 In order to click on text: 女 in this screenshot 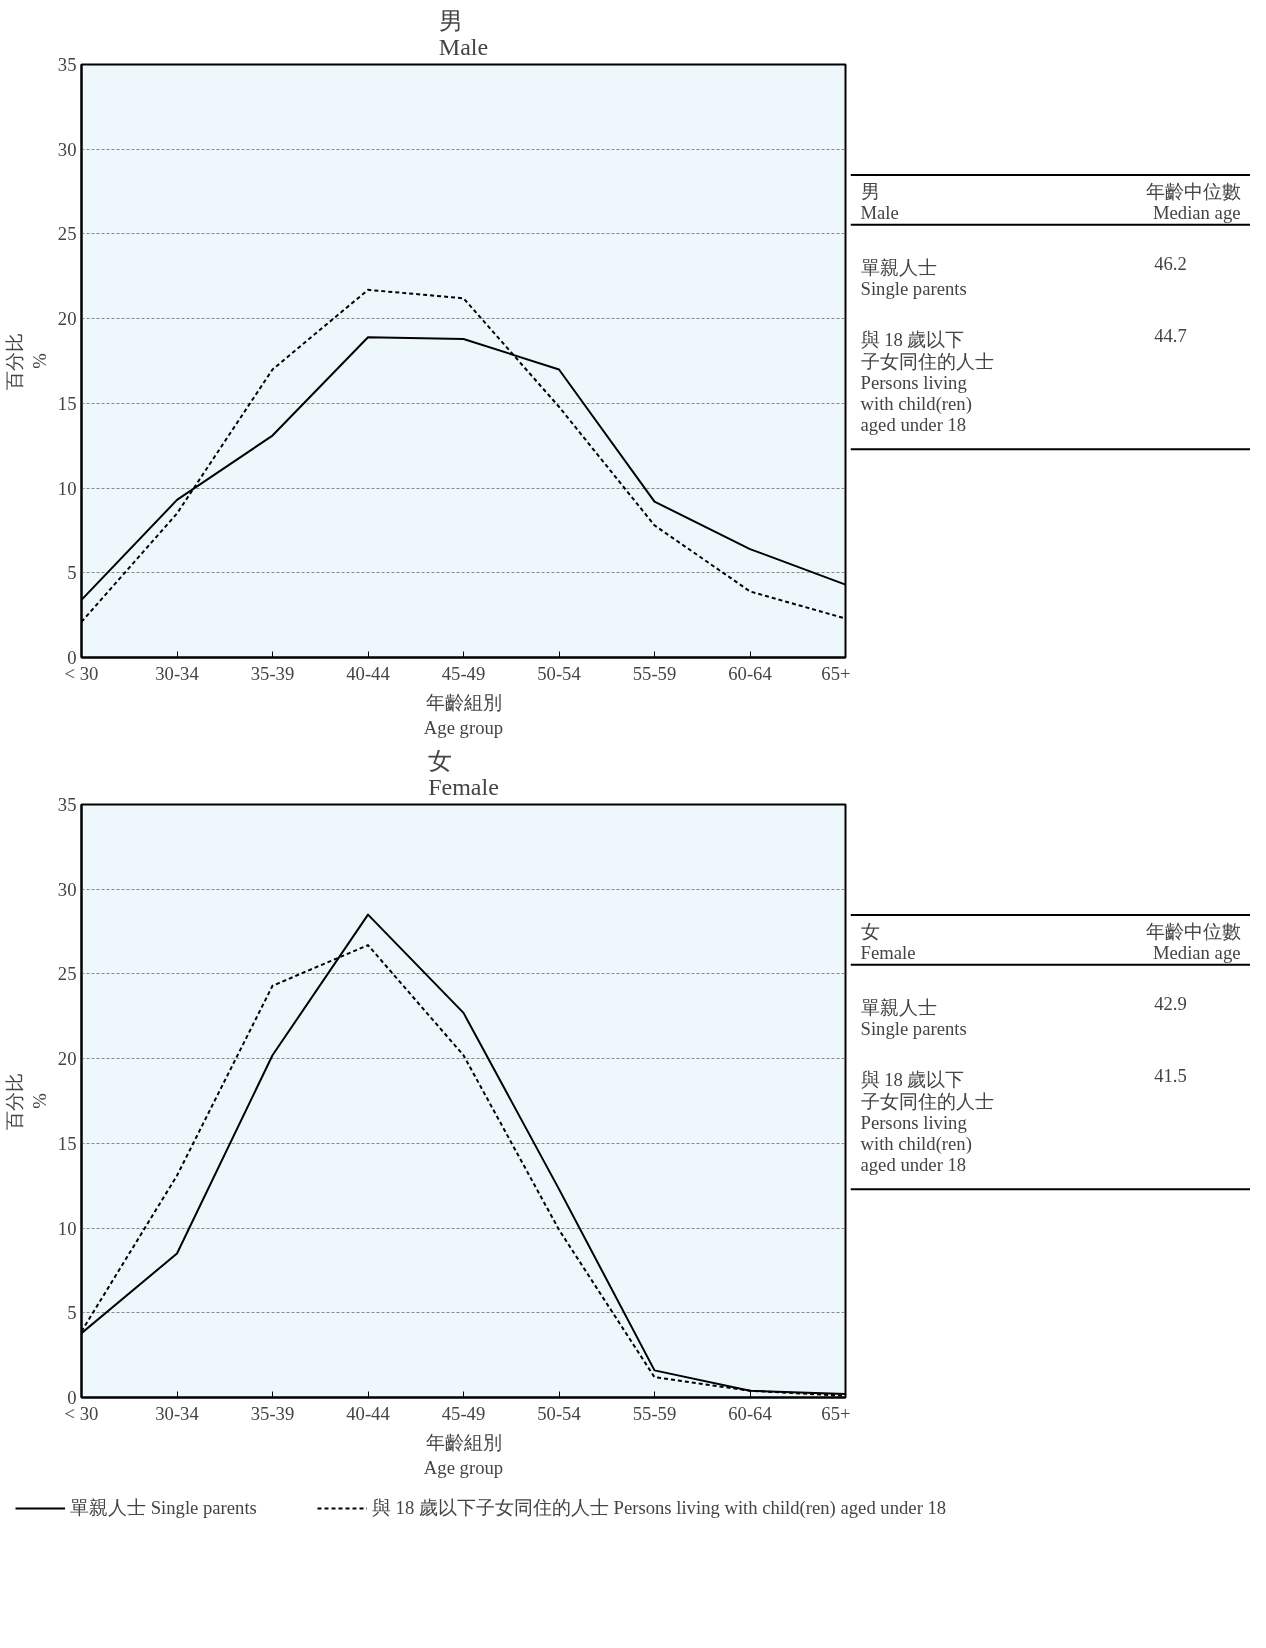, I will do `click(870, 931)`.